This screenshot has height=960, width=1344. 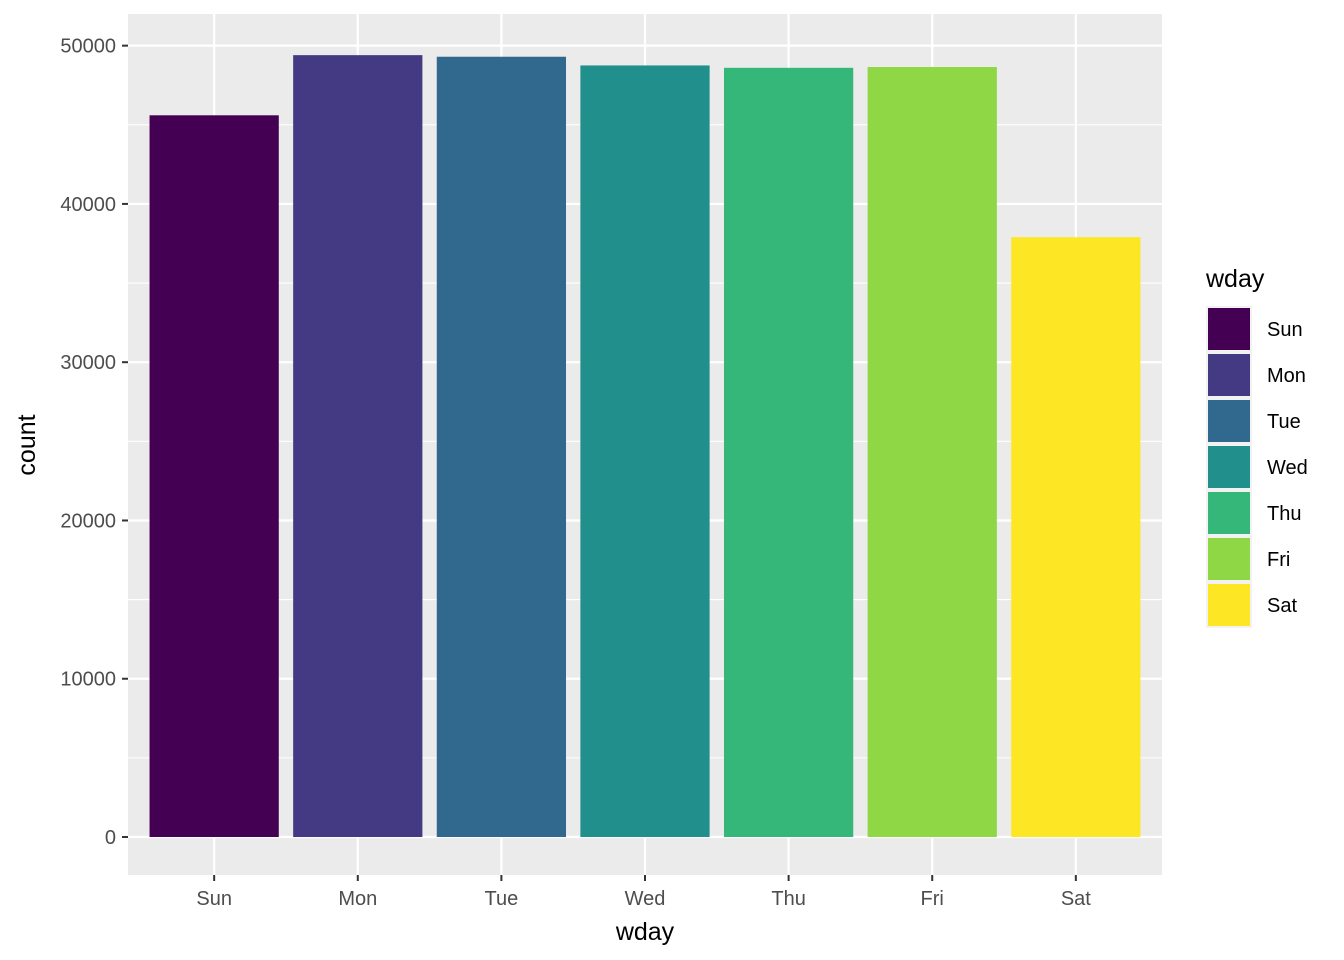 I want to click on x-tick-label: Tue, so click(x=502, y=899).